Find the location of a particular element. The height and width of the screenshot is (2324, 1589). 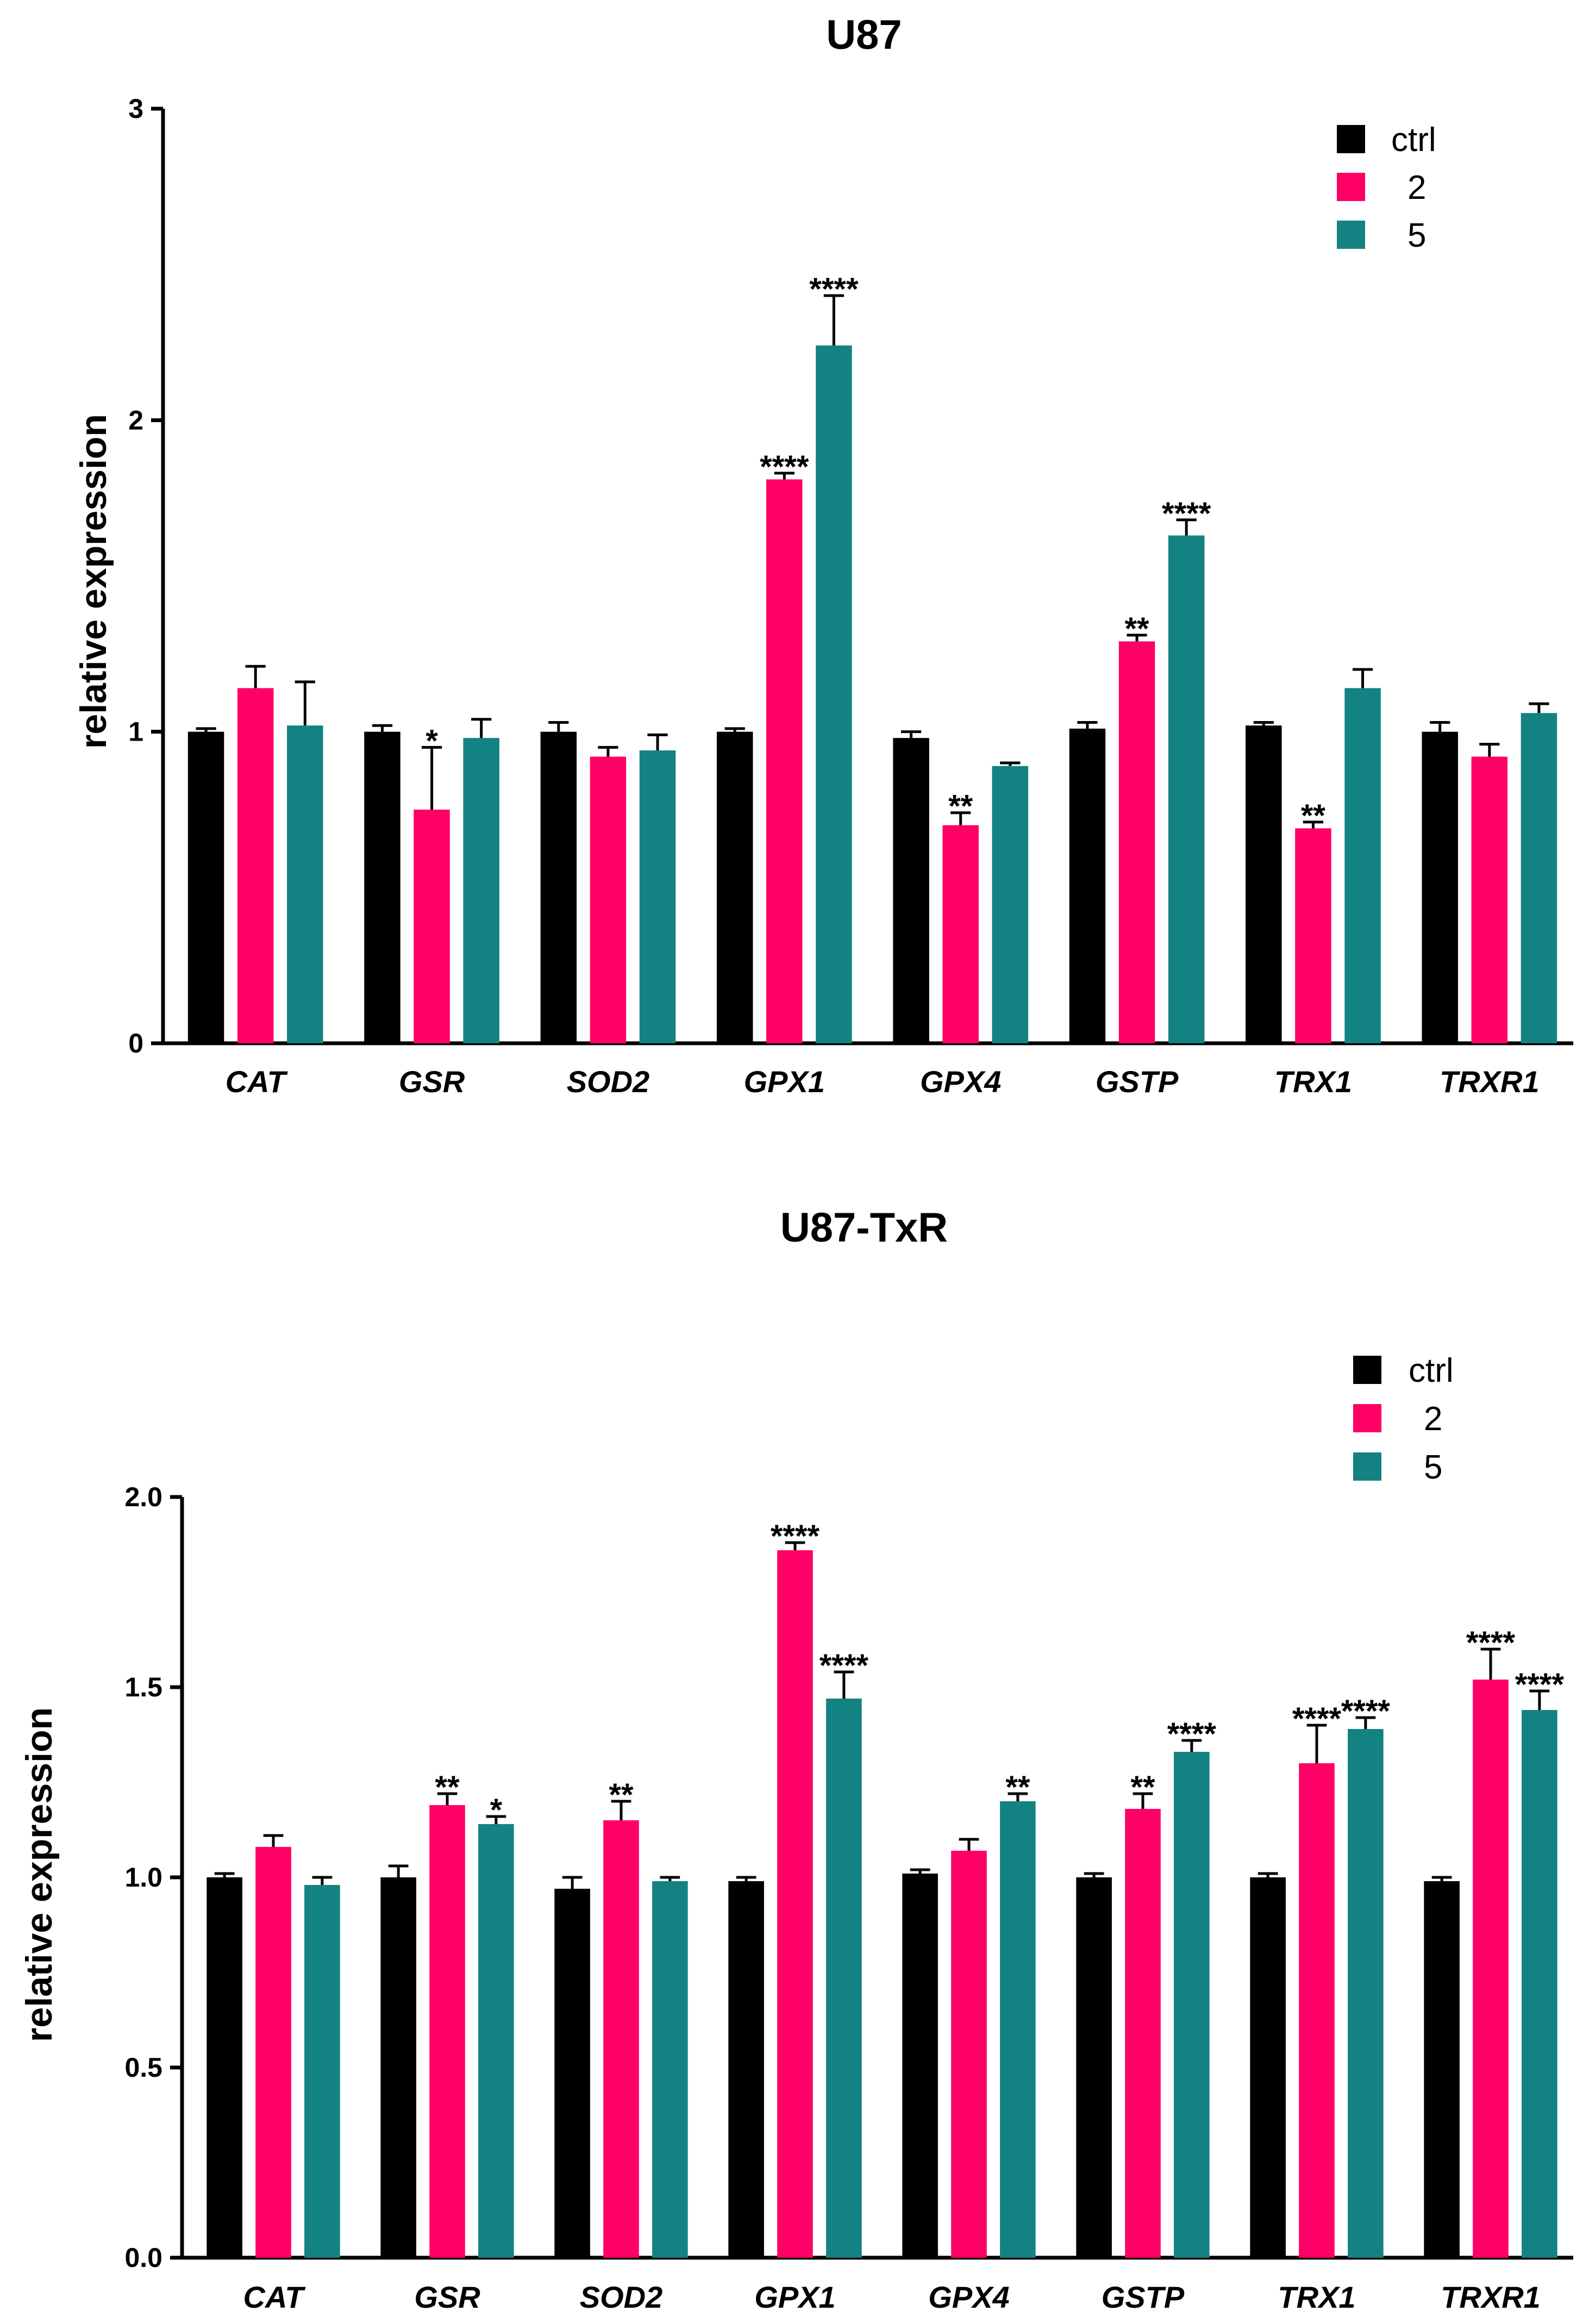

bar-ctrl-sod2 is located at coordinates (572, 2073).